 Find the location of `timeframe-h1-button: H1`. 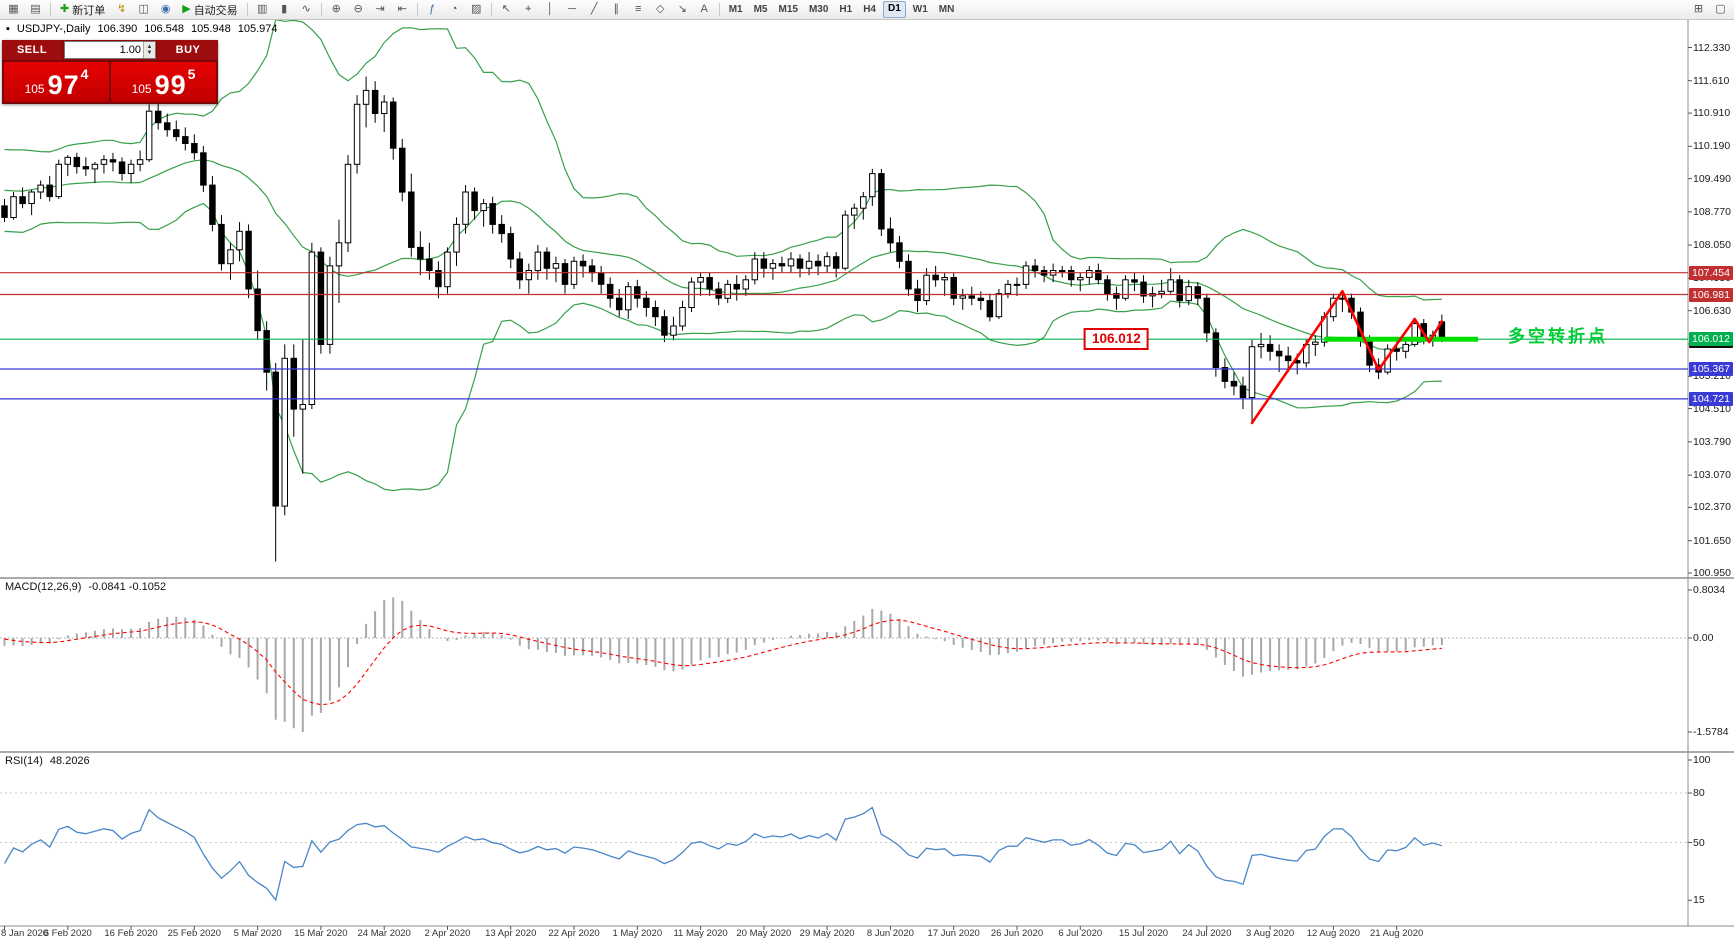

timeframe-h1-button: H1 is located at coordinates (846, 9).